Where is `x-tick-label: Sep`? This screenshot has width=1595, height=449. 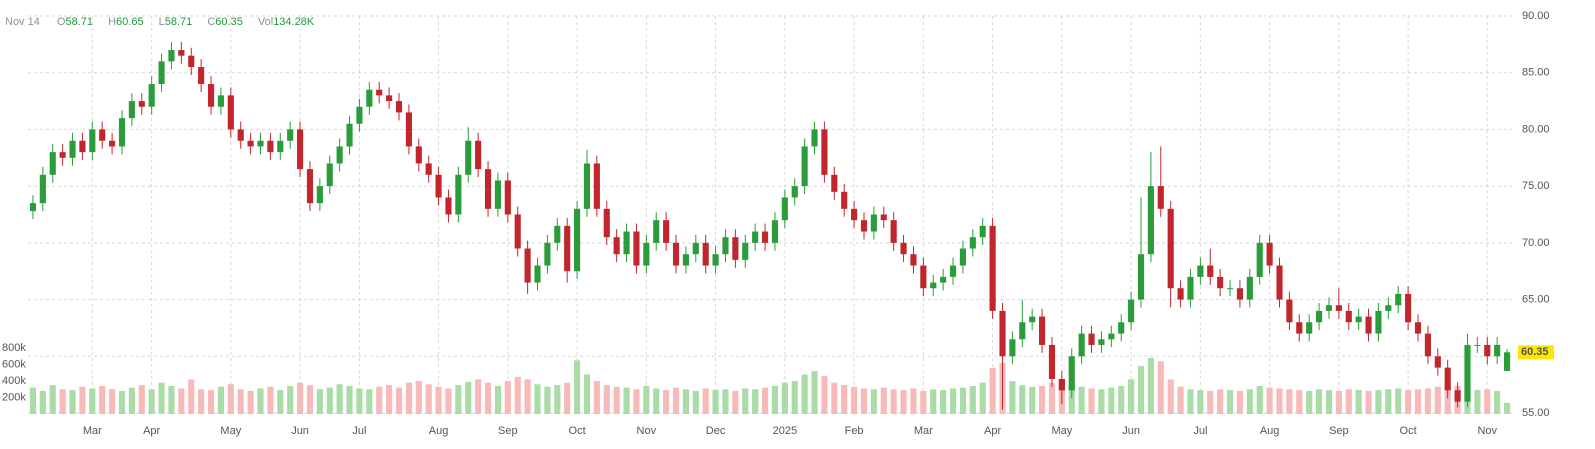 x-tick-label: Sep is located at coordinates (1339, 431).